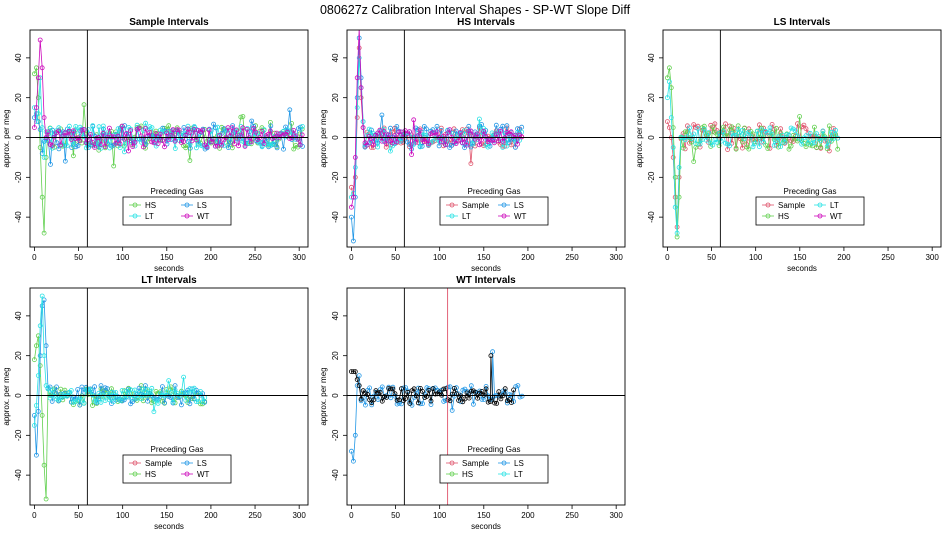 The height and width of the screenshot is (550, 950). Describe the element at coordinates (486, 22) in the screenshot. I see `panel-title: HS Intervals` at that location.